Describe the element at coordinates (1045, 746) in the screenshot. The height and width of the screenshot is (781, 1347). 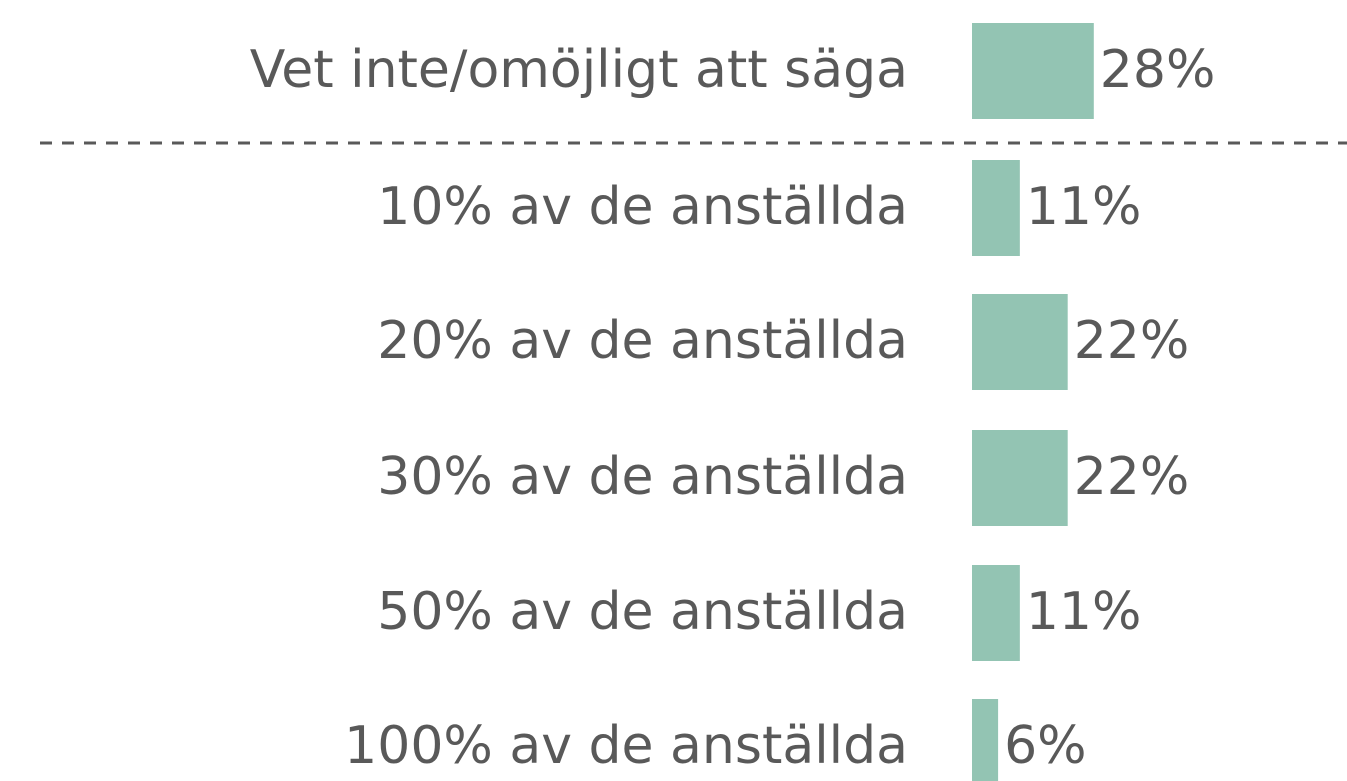
I see `value-label: 6%` at that location.